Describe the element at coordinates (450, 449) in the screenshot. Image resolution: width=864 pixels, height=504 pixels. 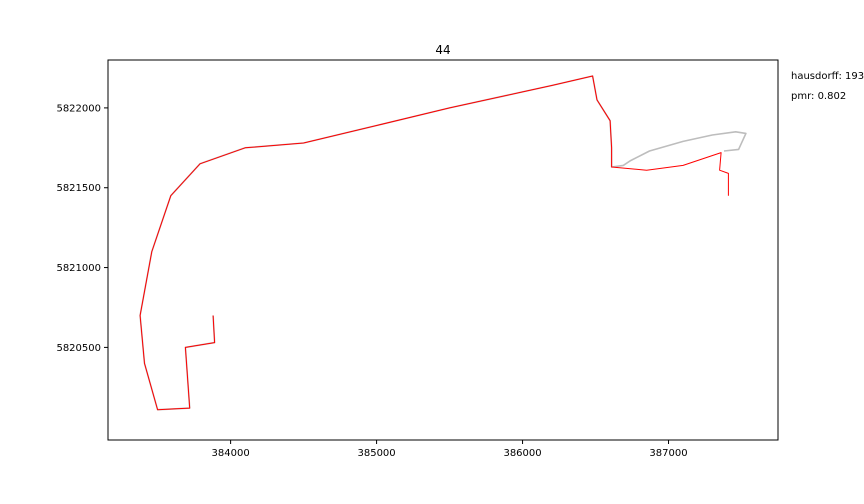
I see `x-axis: 384000 385000 386000 387000` at that location.